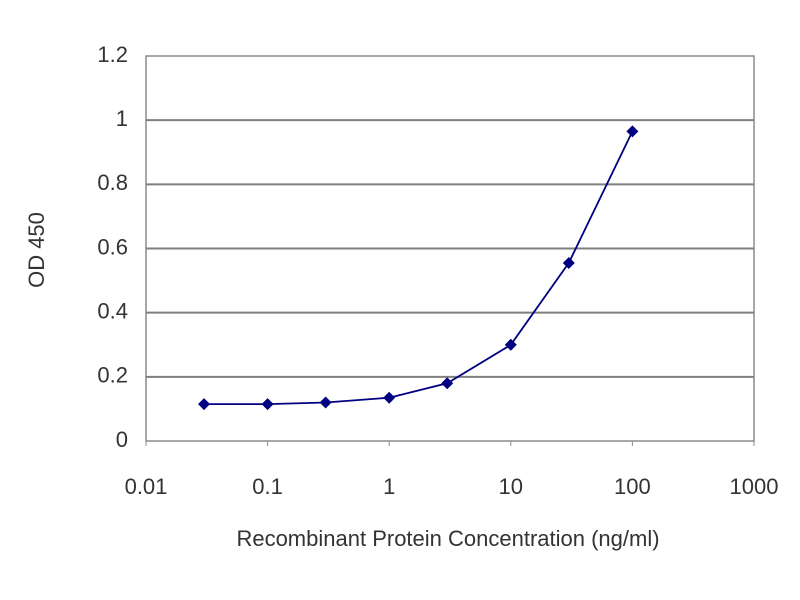  I want to click on y-tick-label: 0.2, so click(112, 375).